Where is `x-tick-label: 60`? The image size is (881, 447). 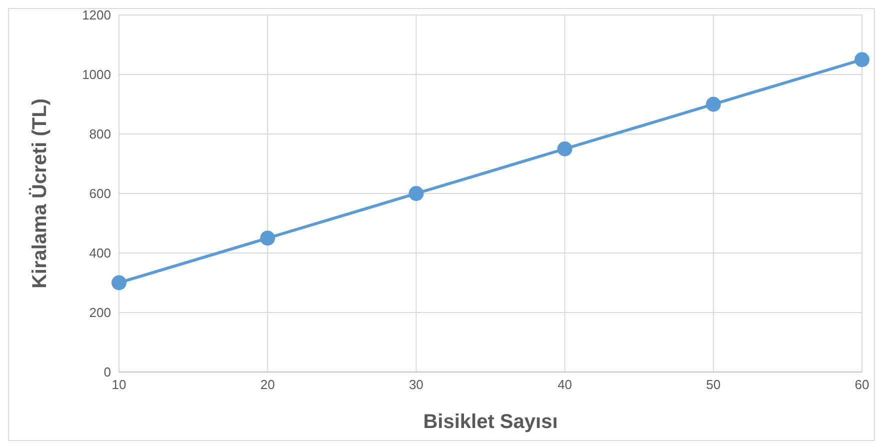 x-tick-label: 60 is located at coordinates (862, 384).